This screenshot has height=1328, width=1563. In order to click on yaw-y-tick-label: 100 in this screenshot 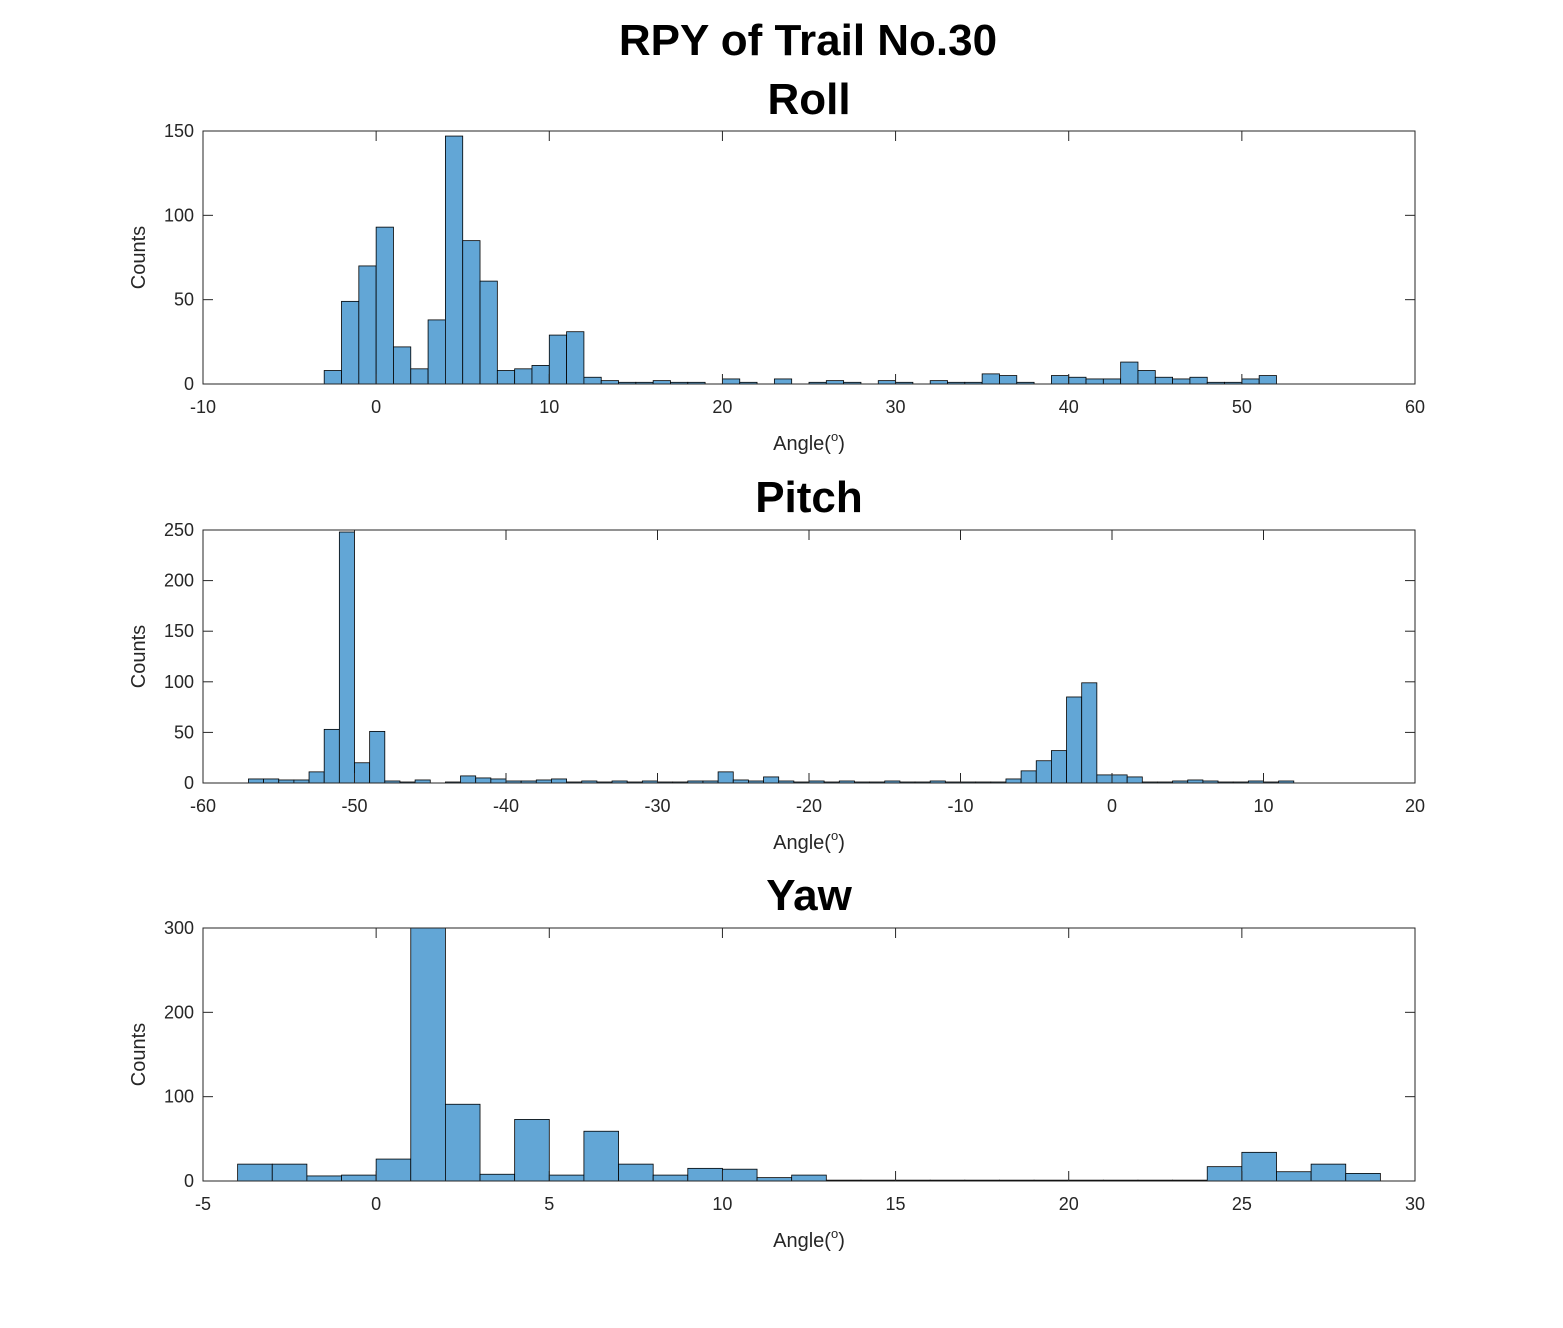, I will do `click(179, 1097)`.